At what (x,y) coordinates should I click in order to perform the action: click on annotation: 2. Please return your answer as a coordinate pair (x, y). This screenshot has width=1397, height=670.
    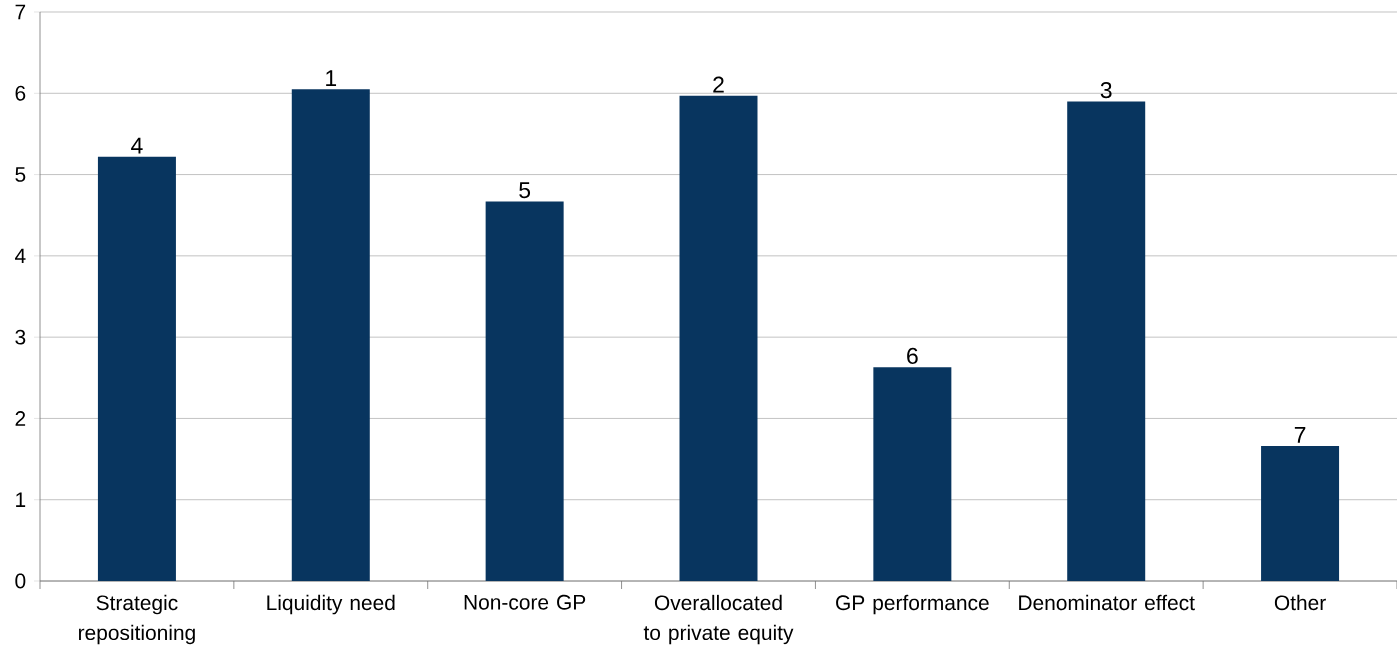
    Looking at the image, I should click on (718, 84).